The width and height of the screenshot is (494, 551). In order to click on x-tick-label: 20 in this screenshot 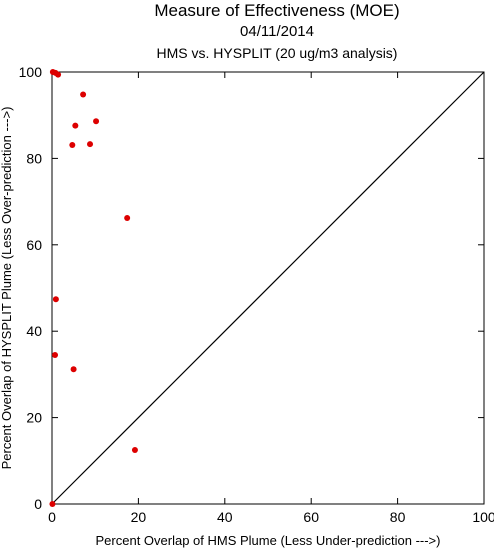, I will do `click(139, 517)`.